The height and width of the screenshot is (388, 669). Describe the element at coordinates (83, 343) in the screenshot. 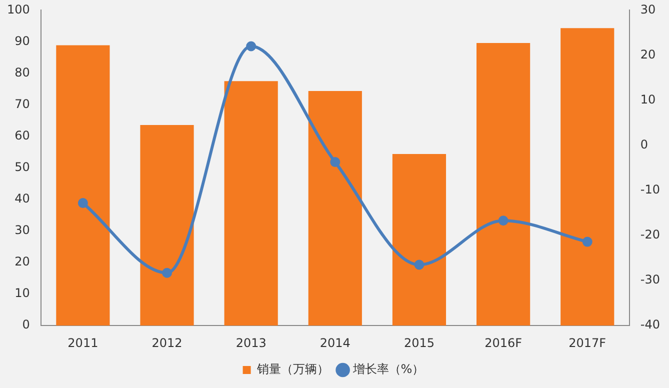

I see `x-tick-label: 2011` at that location.